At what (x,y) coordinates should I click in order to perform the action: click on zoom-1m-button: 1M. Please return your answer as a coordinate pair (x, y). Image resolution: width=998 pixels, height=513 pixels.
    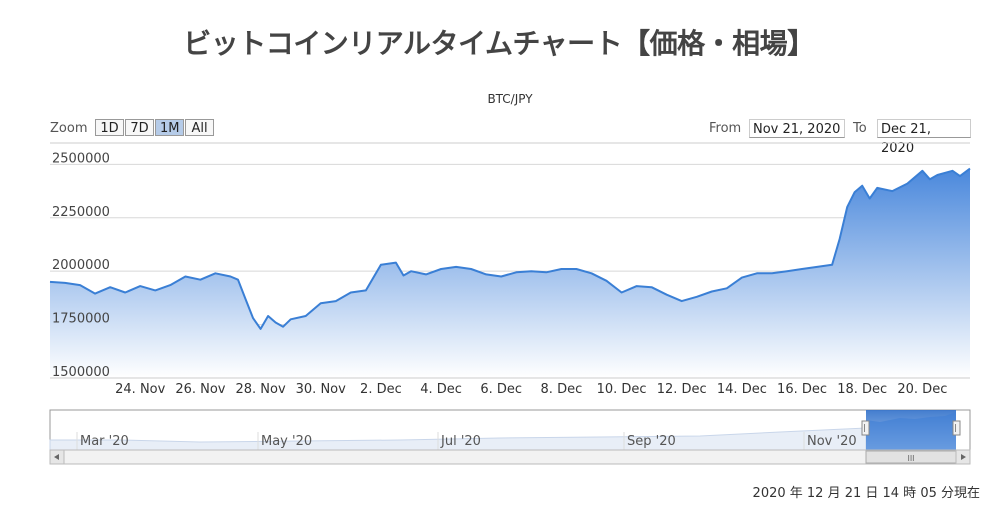
    Looking at the image, I should click on (169, 127).